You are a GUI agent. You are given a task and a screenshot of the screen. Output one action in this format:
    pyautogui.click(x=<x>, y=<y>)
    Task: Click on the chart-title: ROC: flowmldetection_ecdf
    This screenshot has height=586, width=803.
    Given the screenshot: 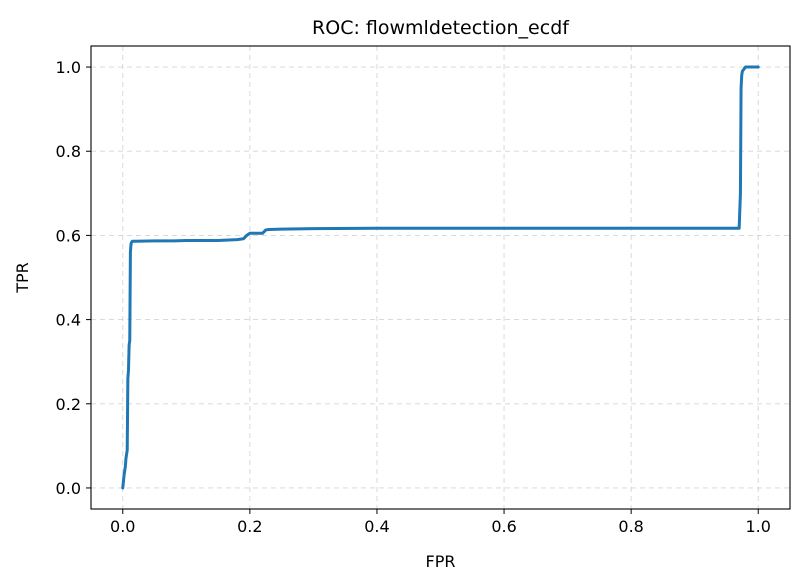 What is the action you would take?
    pyautogui.click(x=441, y=28)
    